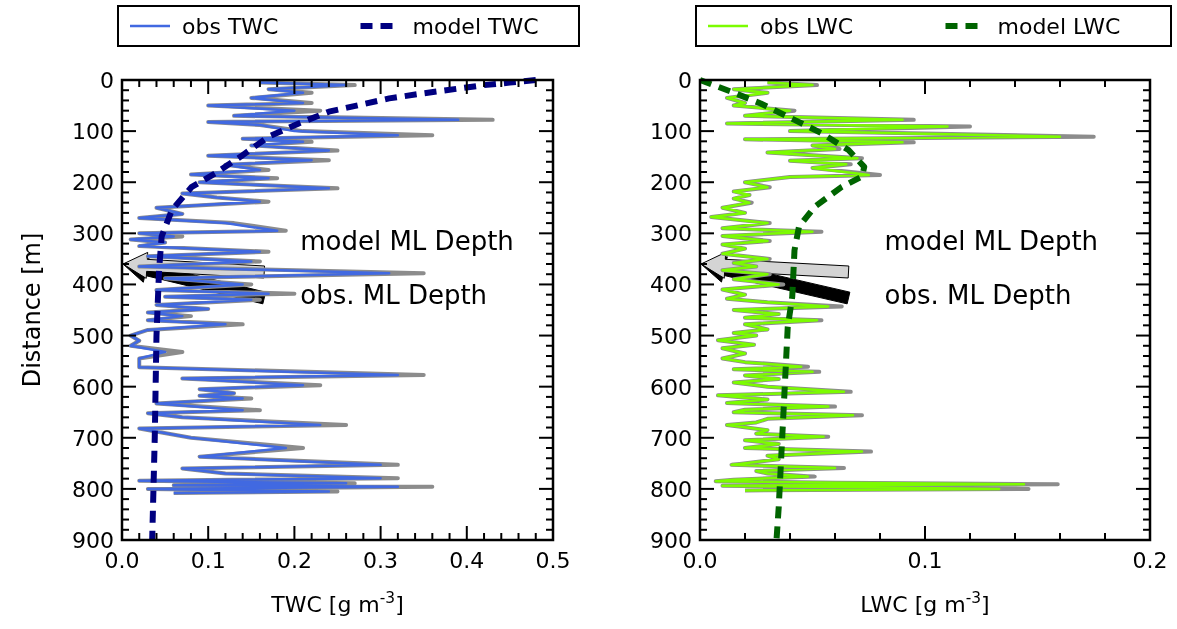 Image resolution: width=1177 pixels, height=629 pixels. What do you see at coordinates (381, 560) in the screenshot?
I see `x-tick-label: 0.3` at bounding box center [381, 560].